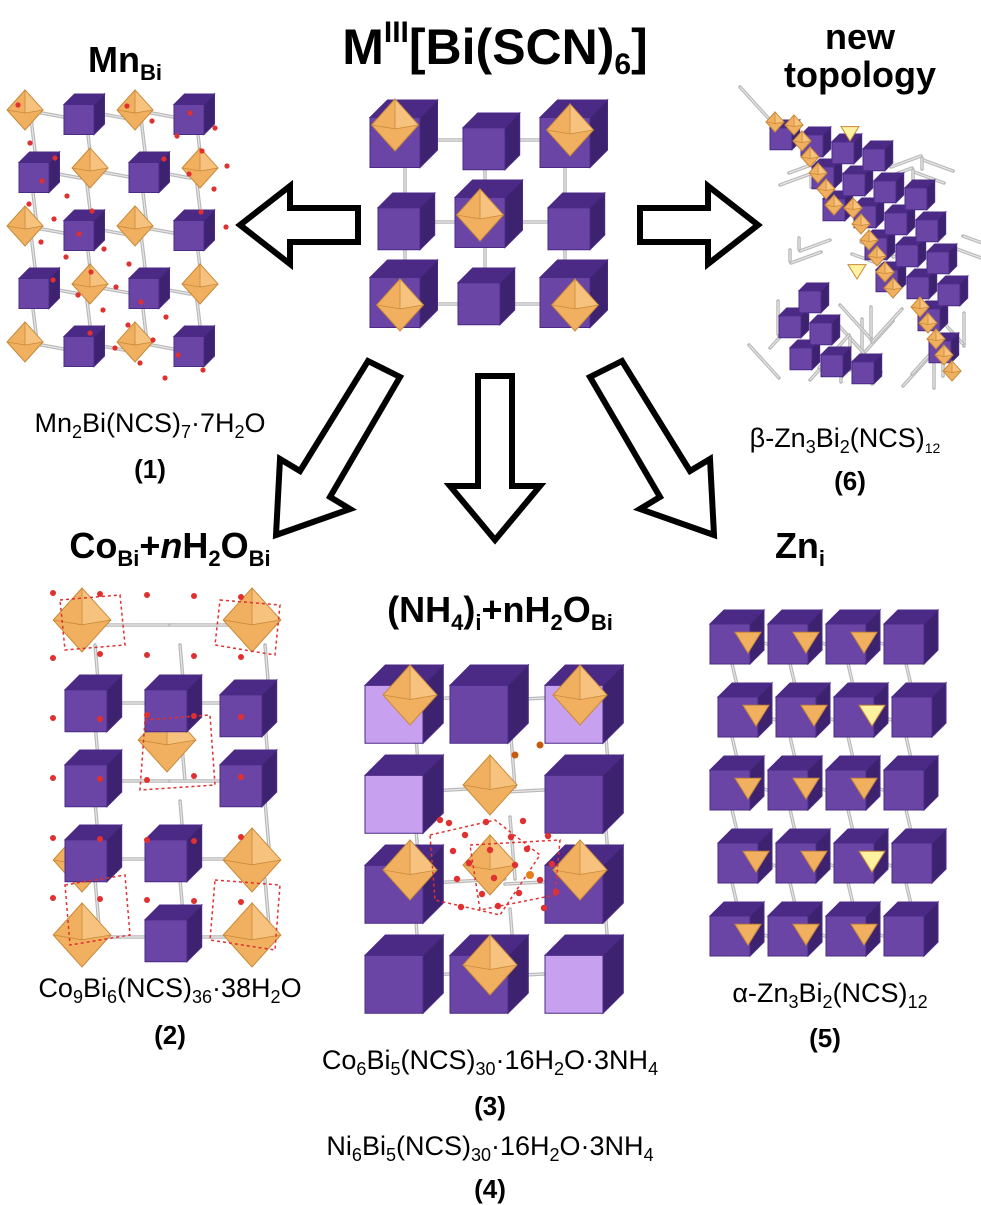 This screenshot has height=1205, width=981. Describe the element at coordinates (825, 1038) in the screenshot. I see `label-5: (5)` at that location.